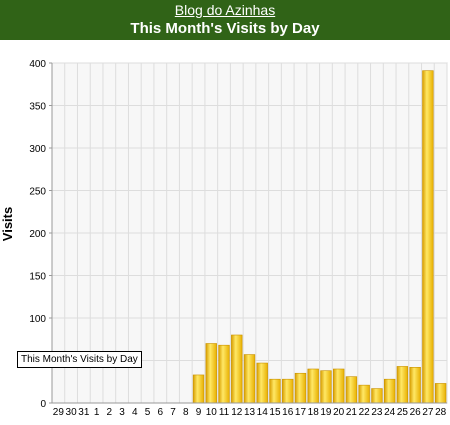  Describe the element at coordinates (37, 64) in the screenshot. I see `y-tick-label: 400` at that location.